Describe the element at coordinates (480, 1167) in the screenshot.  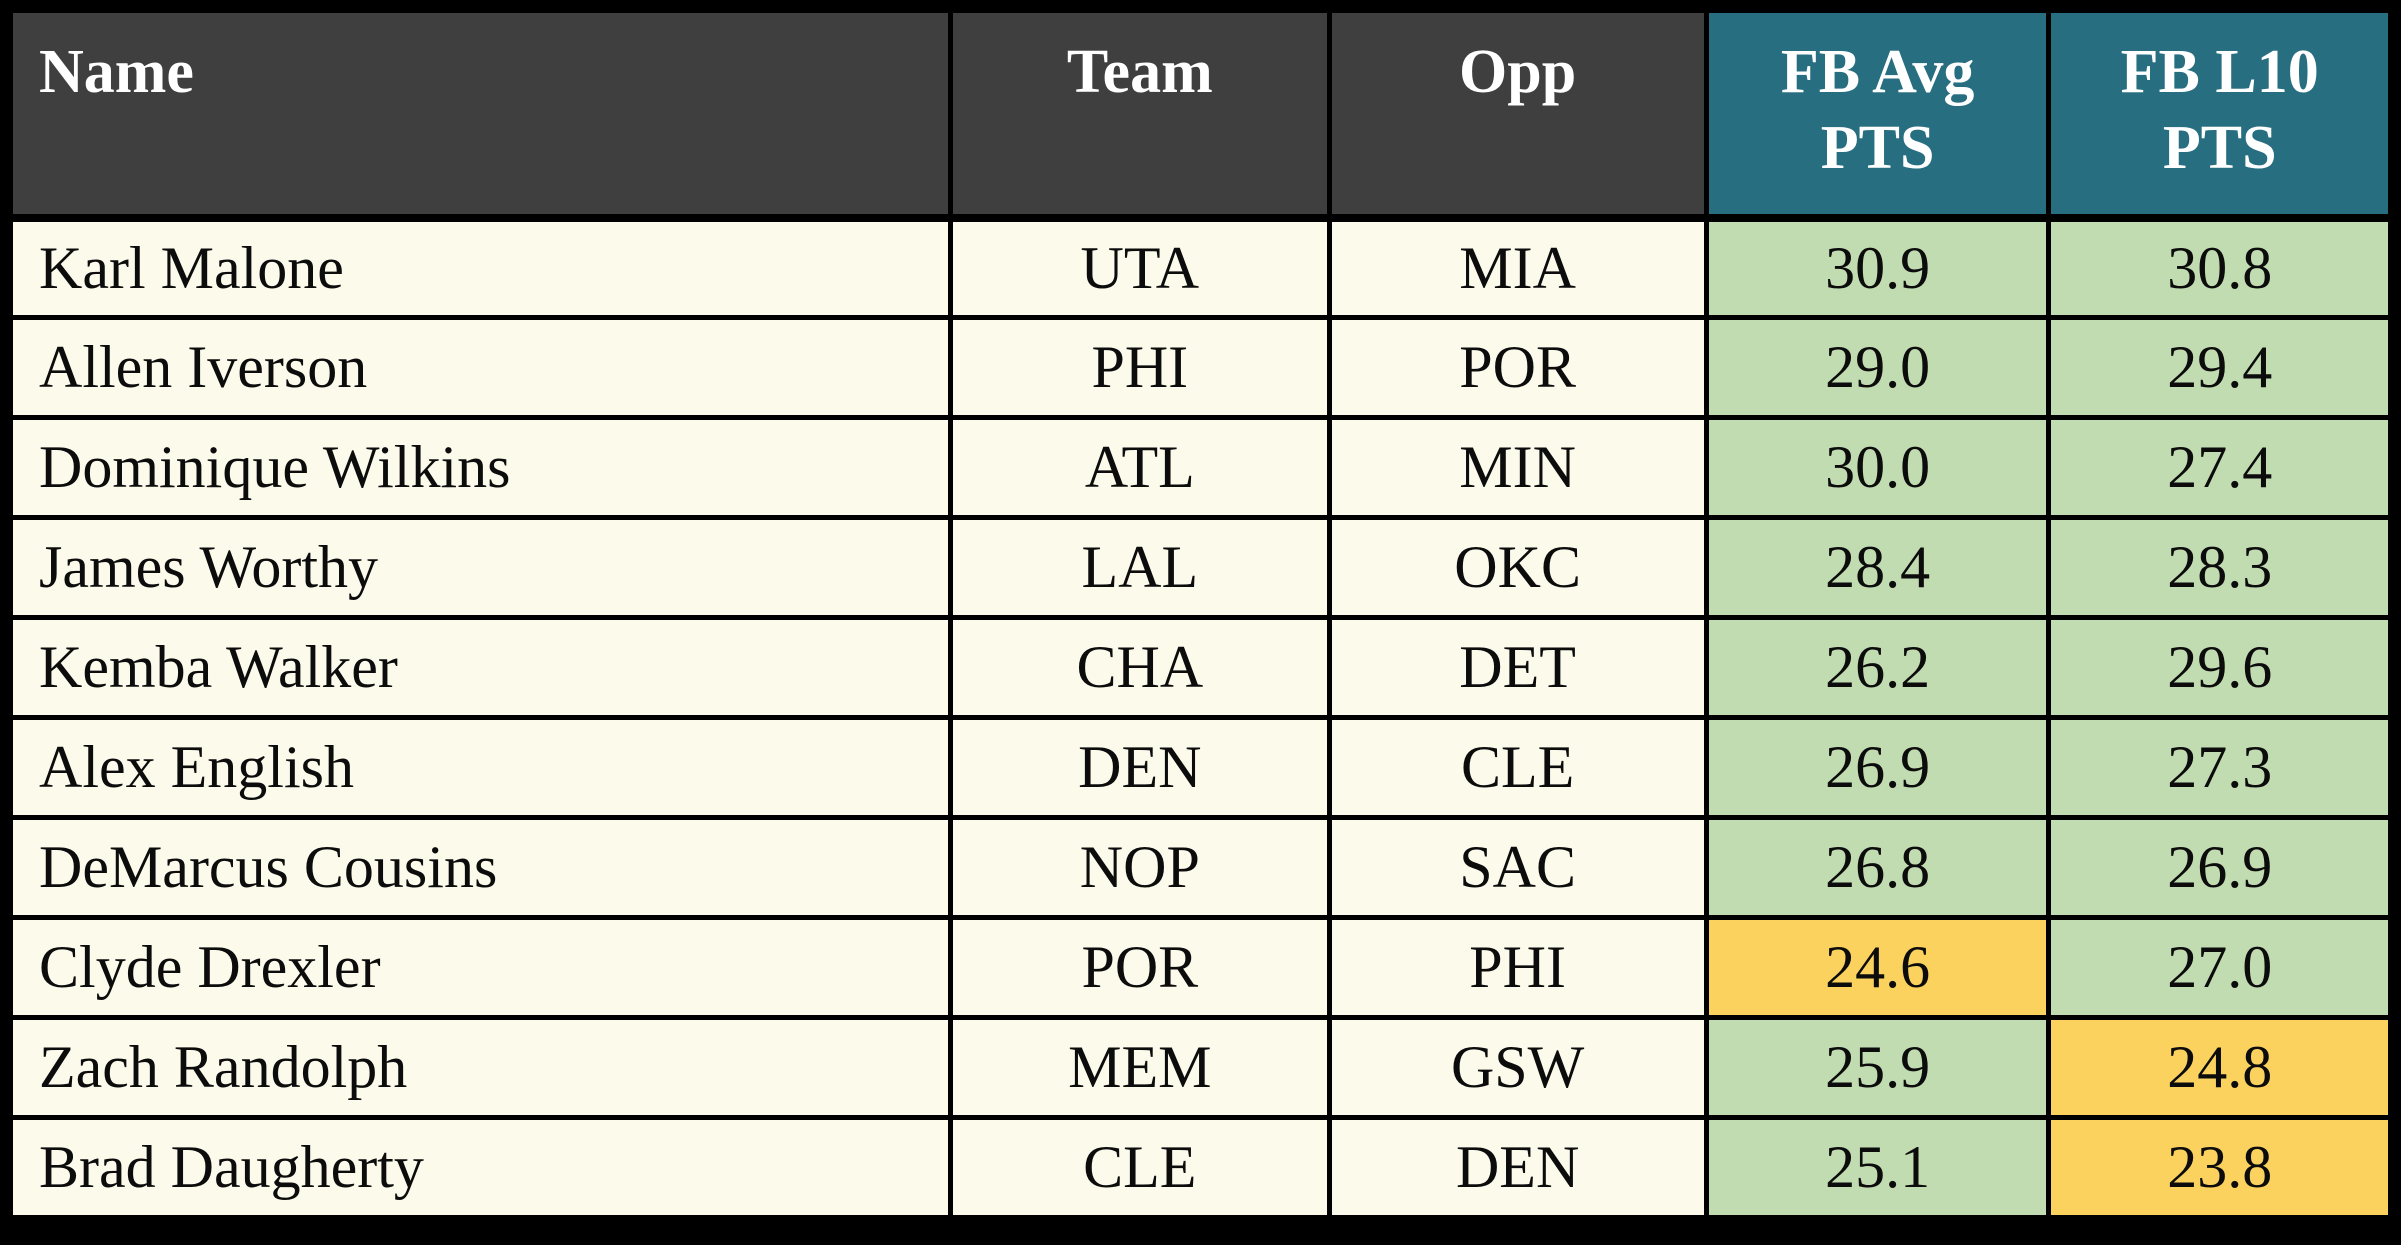
I see `player-name-cell: Brad Daugherty` at that location.